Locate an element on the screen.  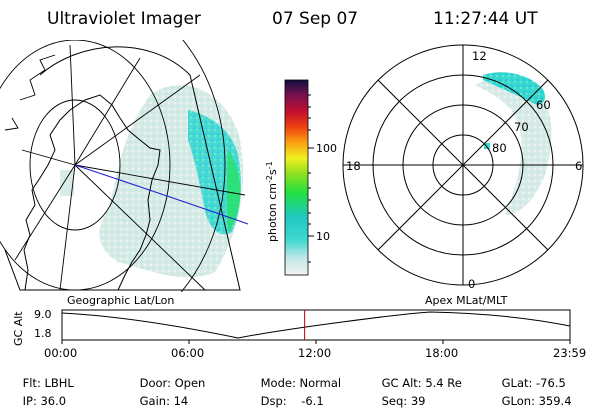
info-glon: GLon: 359.4 is located at coordinates (529, 401).